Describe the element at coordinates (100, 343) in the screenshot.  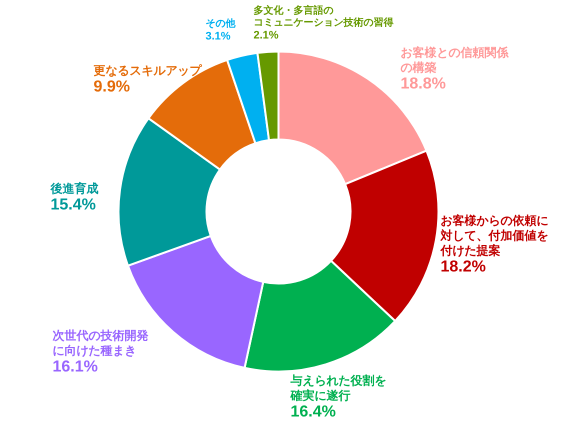
I see `slice-label: 次世代の技術開発に向けた種まき` at that location.